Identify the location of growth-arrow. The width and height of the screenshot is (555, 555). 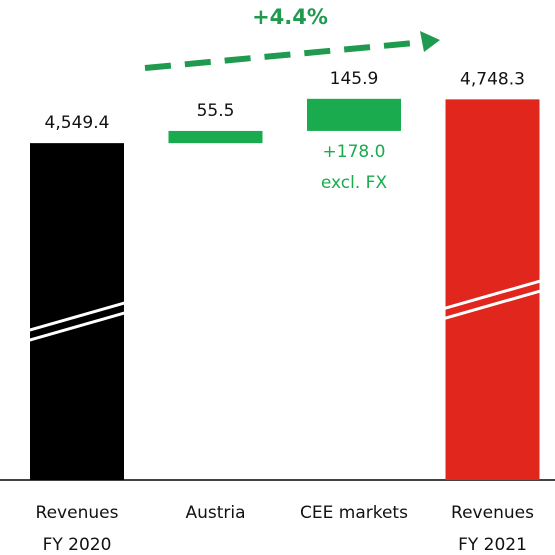
(285, 55).